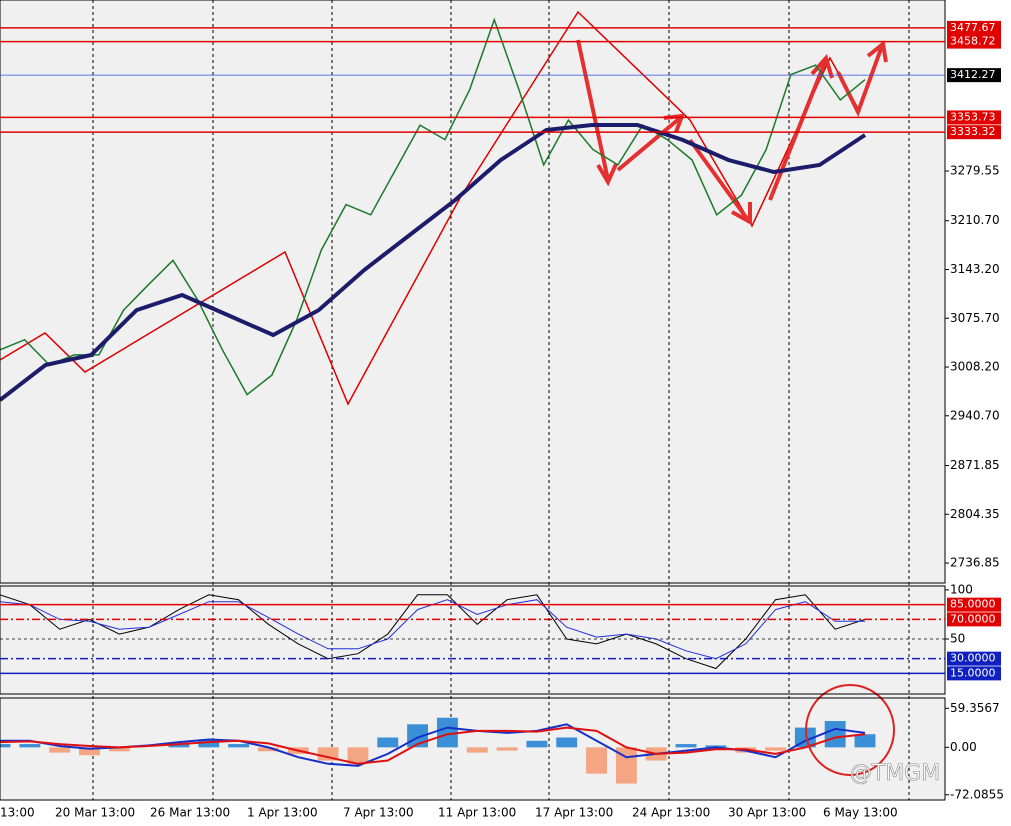 The height and width of the screenshot is (826, 1011). I want to click on y-tick-label: 0.00, so click(963, 747).